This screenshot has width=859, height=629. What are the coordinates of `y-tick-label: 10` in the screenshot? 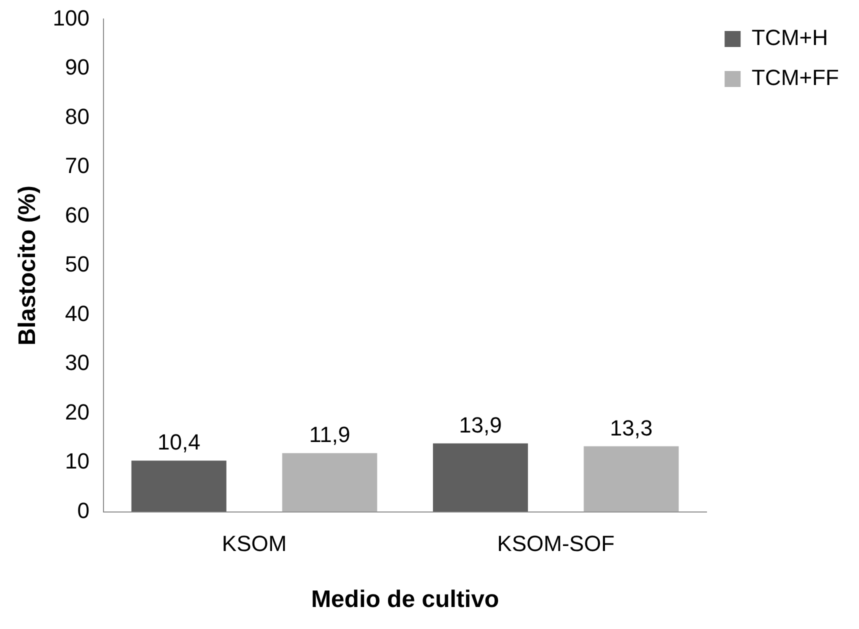 It's located at (77, 461).